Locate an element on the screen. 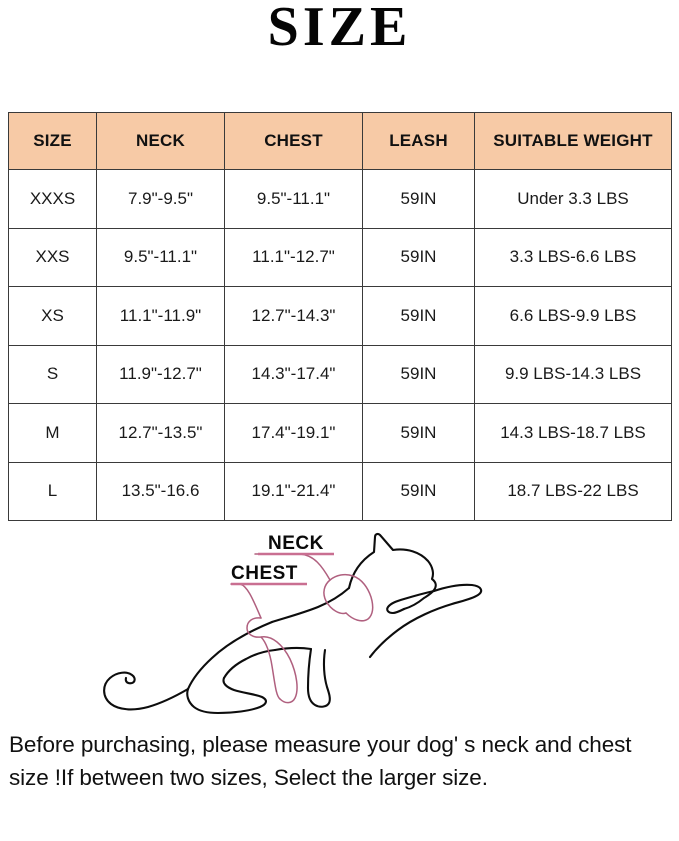 This screenshot has height=841, width=679. table-header: SIZE NECK CHEST LEASH SUITABLE WEIGHT is located at coordinates (340, 141).